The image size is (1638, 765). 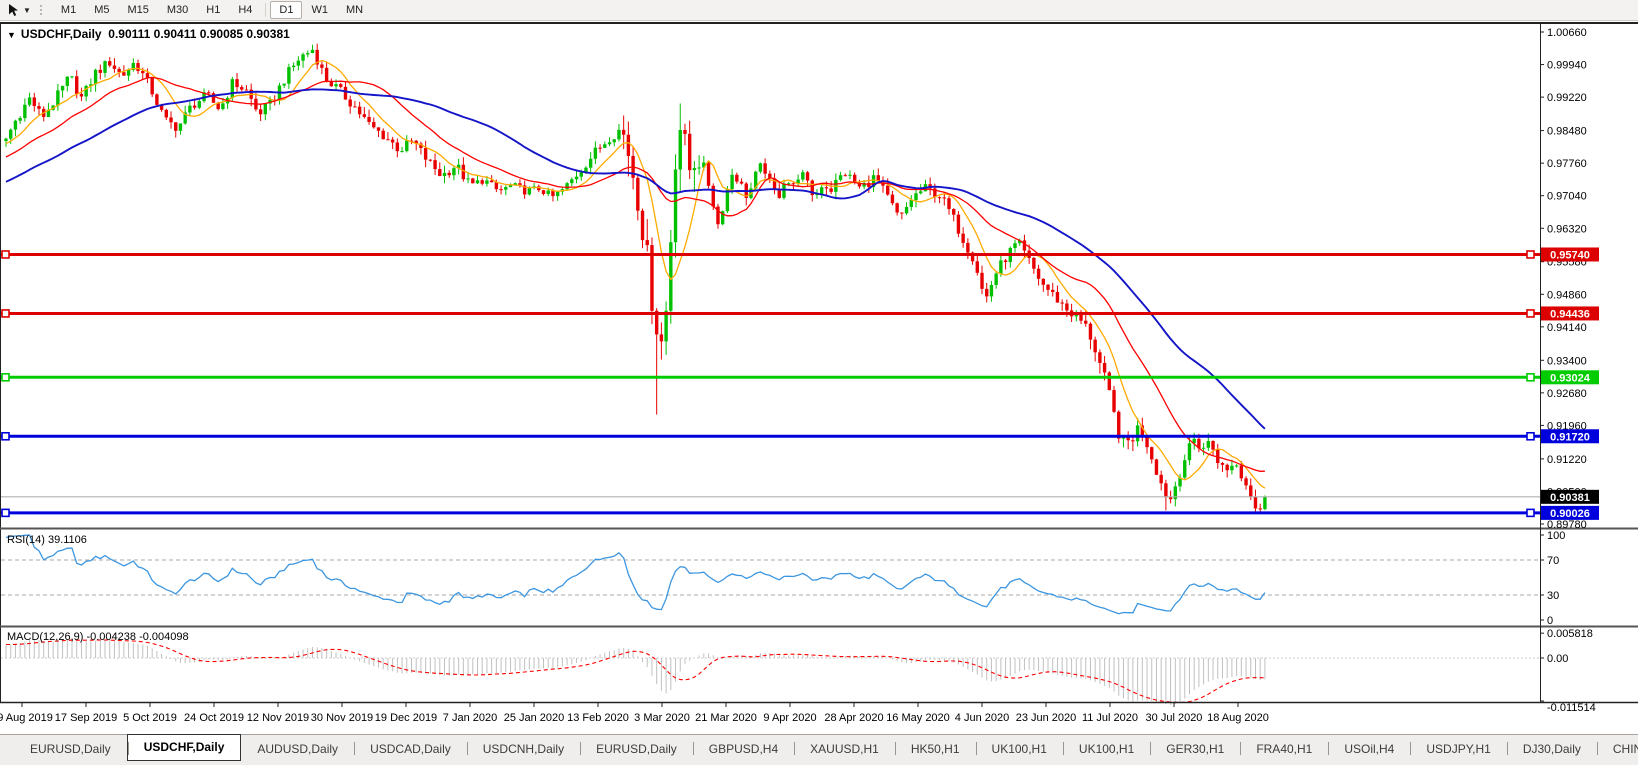 What do you see at coordinates (61, 34) in the screenshot?
I see `chart-title-symbol: USDCHF,Daily` at bounding box center [61, 34].